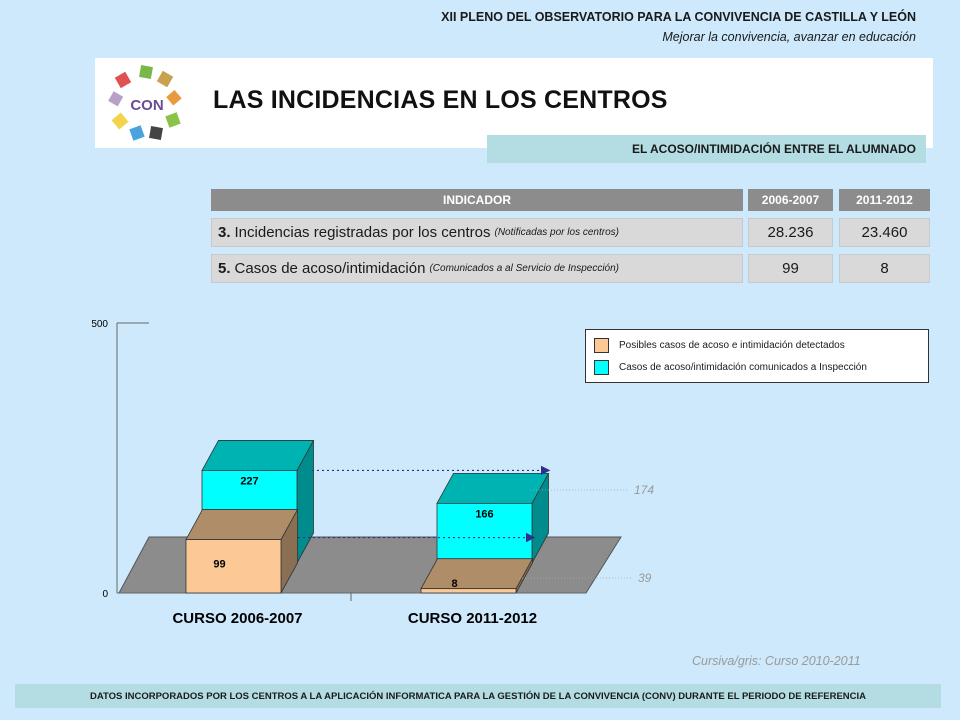 The width and height of the screenshot is (960, 720). Describe the element at coordinates (219, 565) in the screenshot. I see `data-label-detected: 99` at that location.